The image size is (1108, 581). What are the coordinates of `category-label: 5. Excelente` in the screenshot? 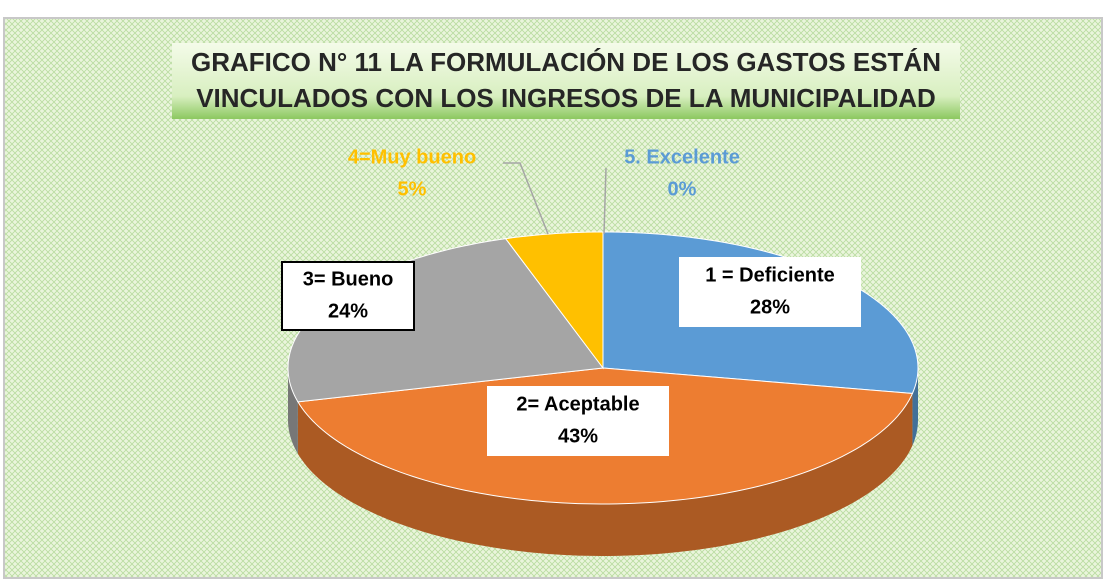 It's located at (682, 157).